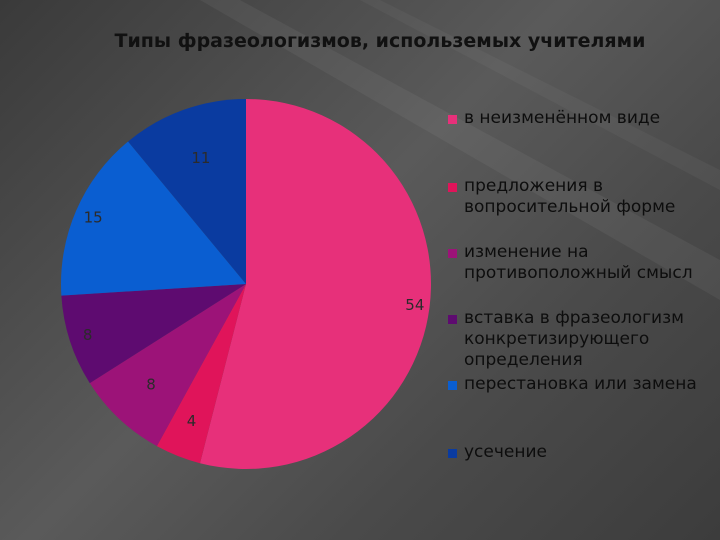  Describe the element at coordinates (570, 196) in the screenshot. I see `legend-label: предложения в вопросительной форме` at that location.